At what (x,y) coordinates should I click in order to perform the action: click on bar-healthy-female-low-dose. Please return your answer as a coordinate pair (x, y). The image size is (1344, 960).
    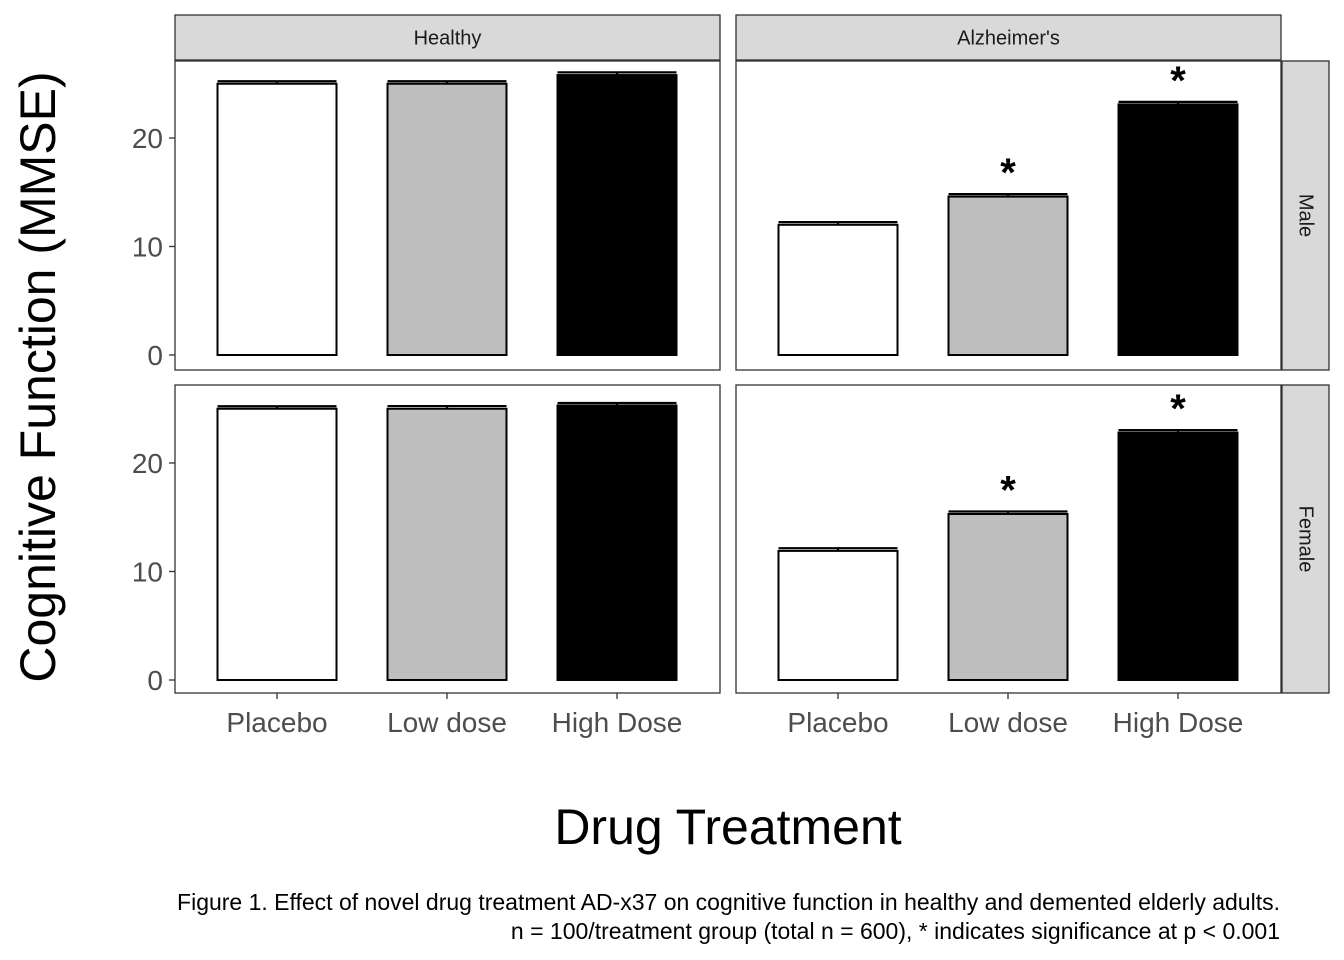
    Looking at the image, I should click on (447, 544).